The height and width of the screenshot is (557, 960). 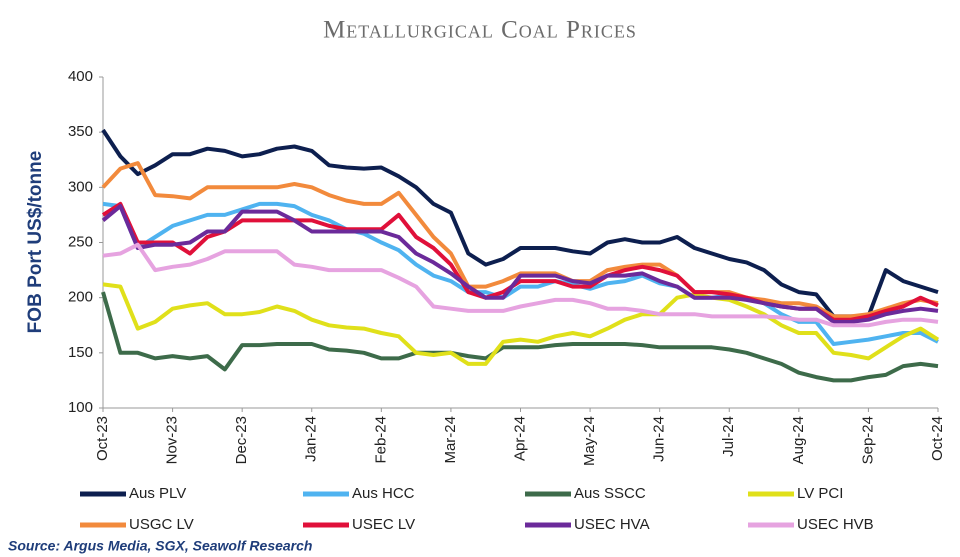 I want to click on y-axis-label: FOB Port US$/tonne, so click(x=35, y=242).